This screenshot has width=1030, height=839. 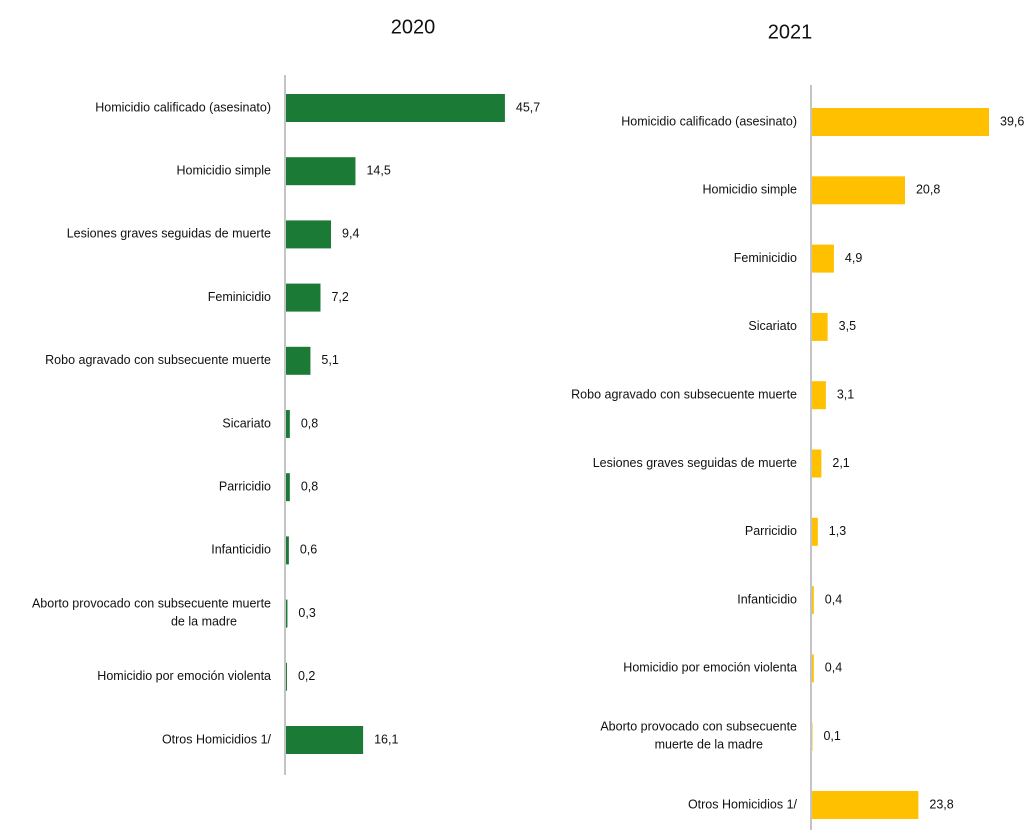 I want to click on data-label: 16,1, so click(x=386, y=739).